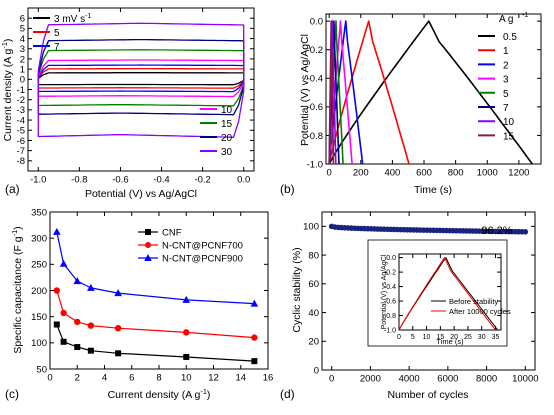  I want to click on x-tick-label: 5, so click(413, 337).